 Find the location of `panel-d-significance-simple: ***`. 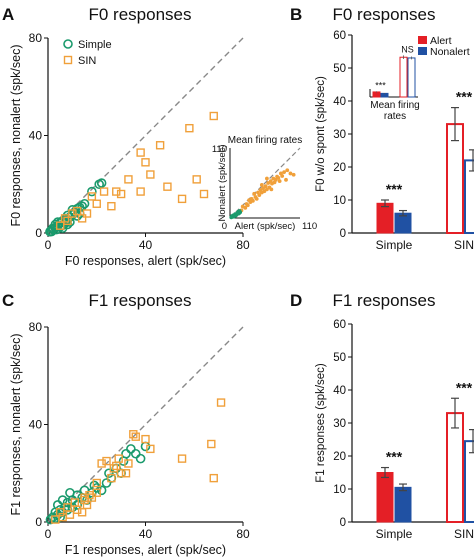

panel-d-significance-simple: *** is located at coordinates (394, 457).